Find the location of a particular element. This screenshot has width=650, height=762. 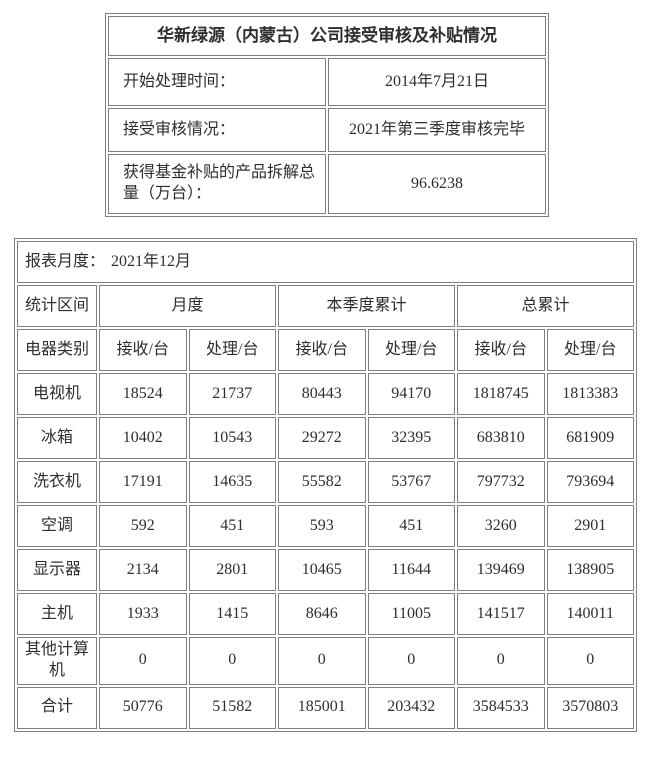

report-month-value: 2021年12月 is located at coordinates (151, 261).